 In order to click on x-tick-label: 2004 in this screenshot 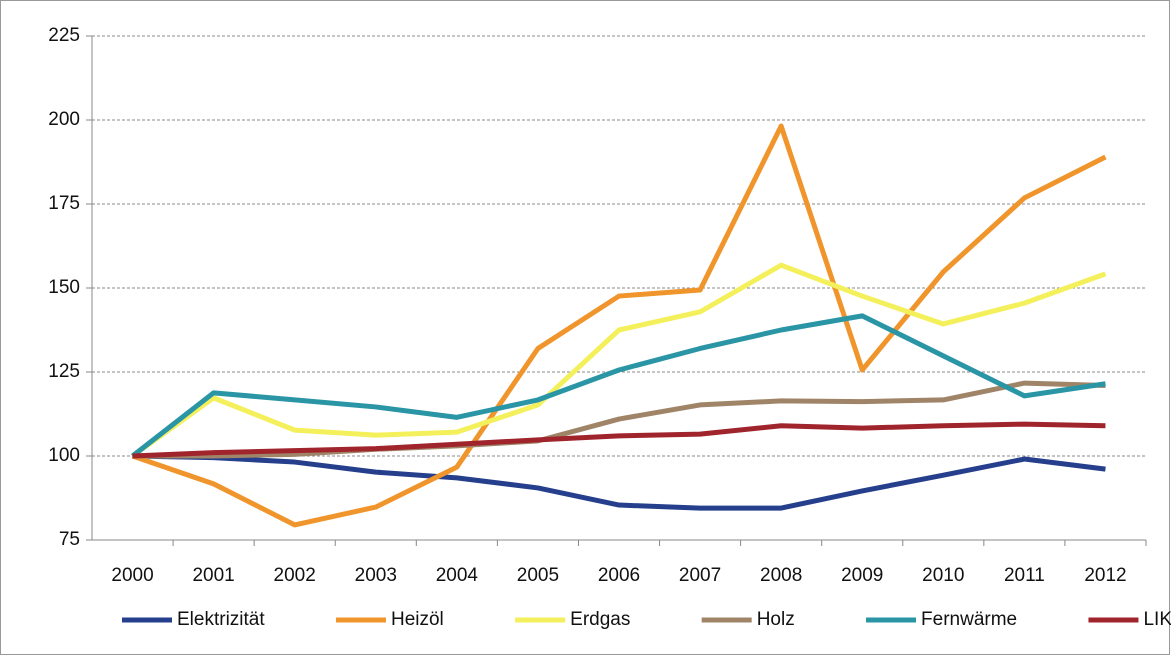, I will do `click(457, 575)`.